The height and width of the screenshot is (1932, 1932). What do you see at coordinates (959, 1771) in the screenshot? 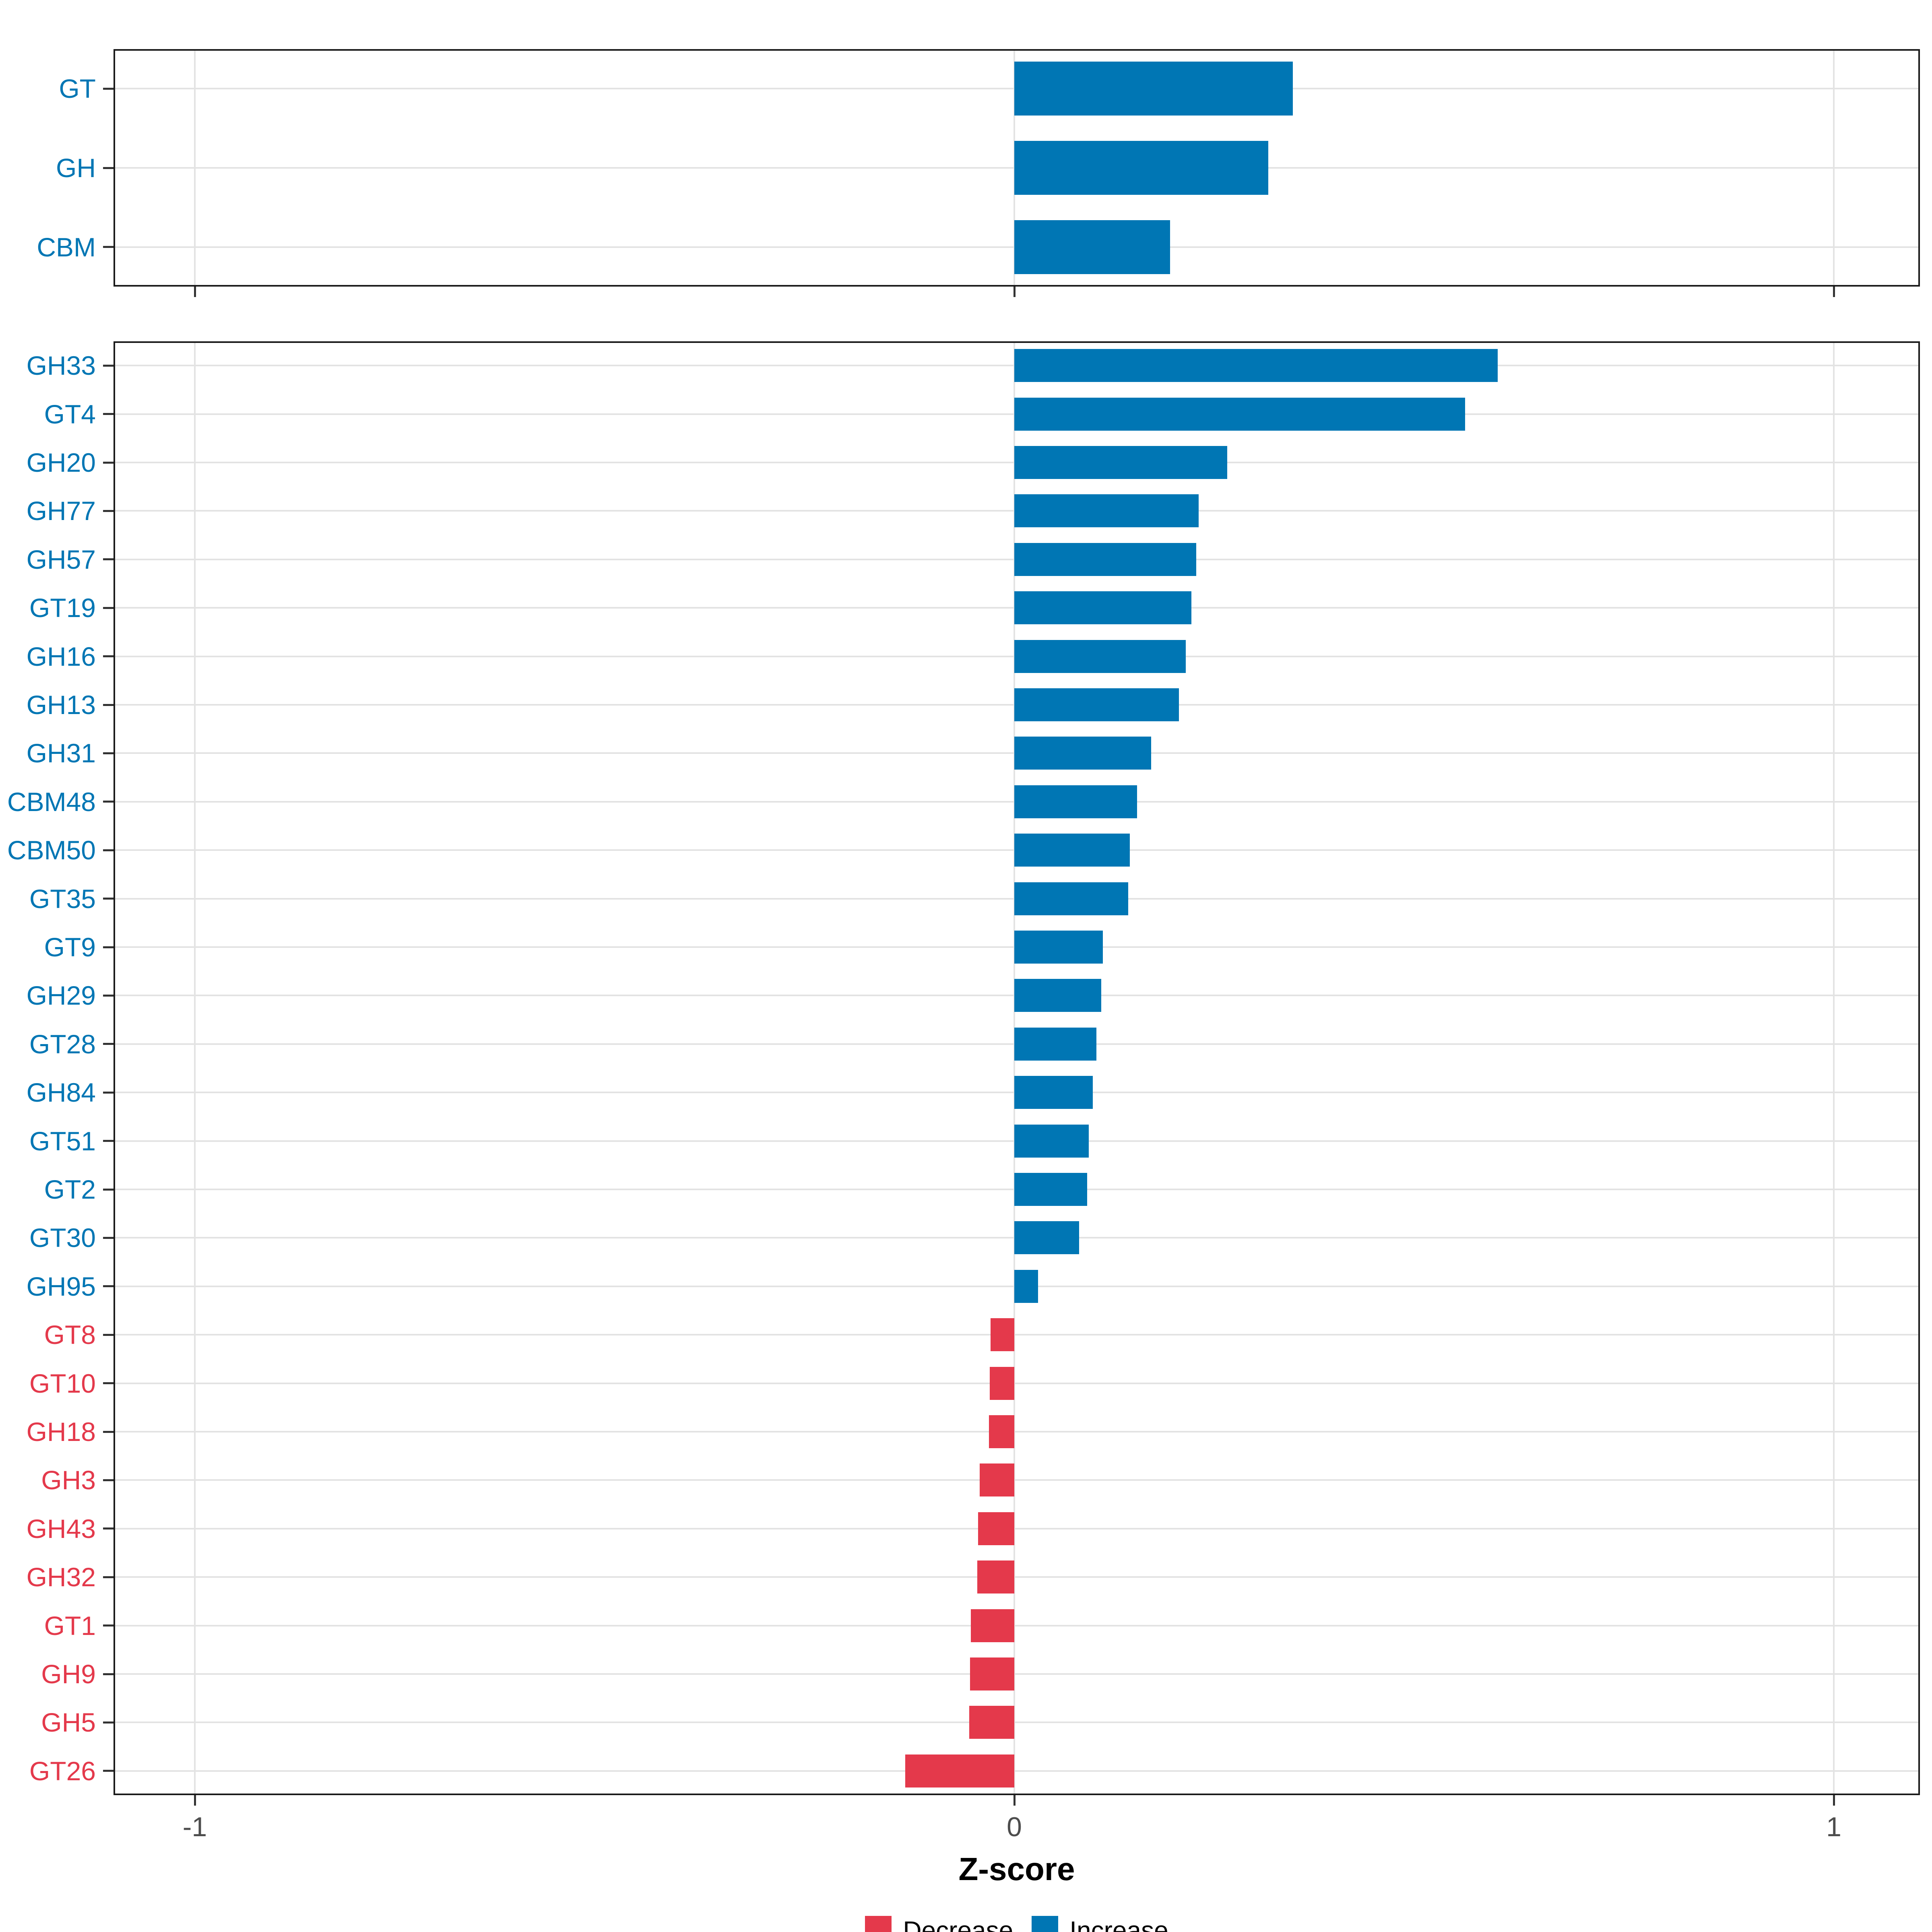
I see `bar-GT26` at bounding box center [959, 1771].